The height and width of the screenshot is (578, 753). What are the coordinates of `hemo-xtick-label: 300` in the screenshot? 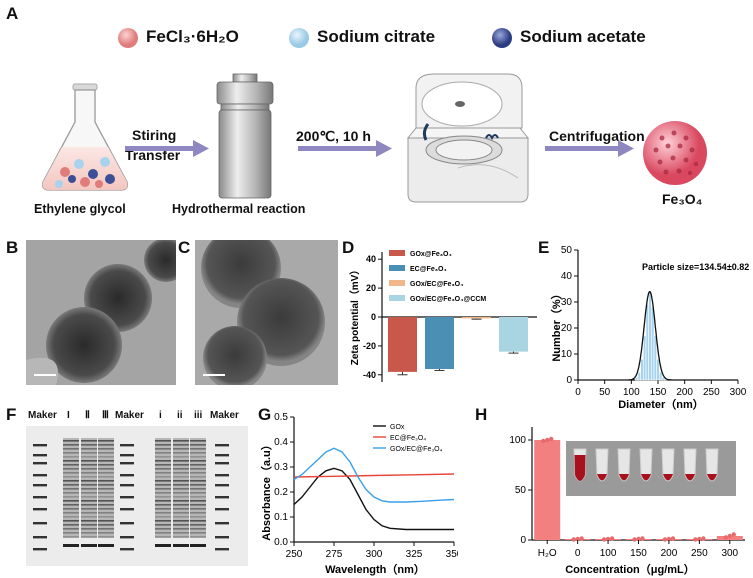 It's located at (729, 553).